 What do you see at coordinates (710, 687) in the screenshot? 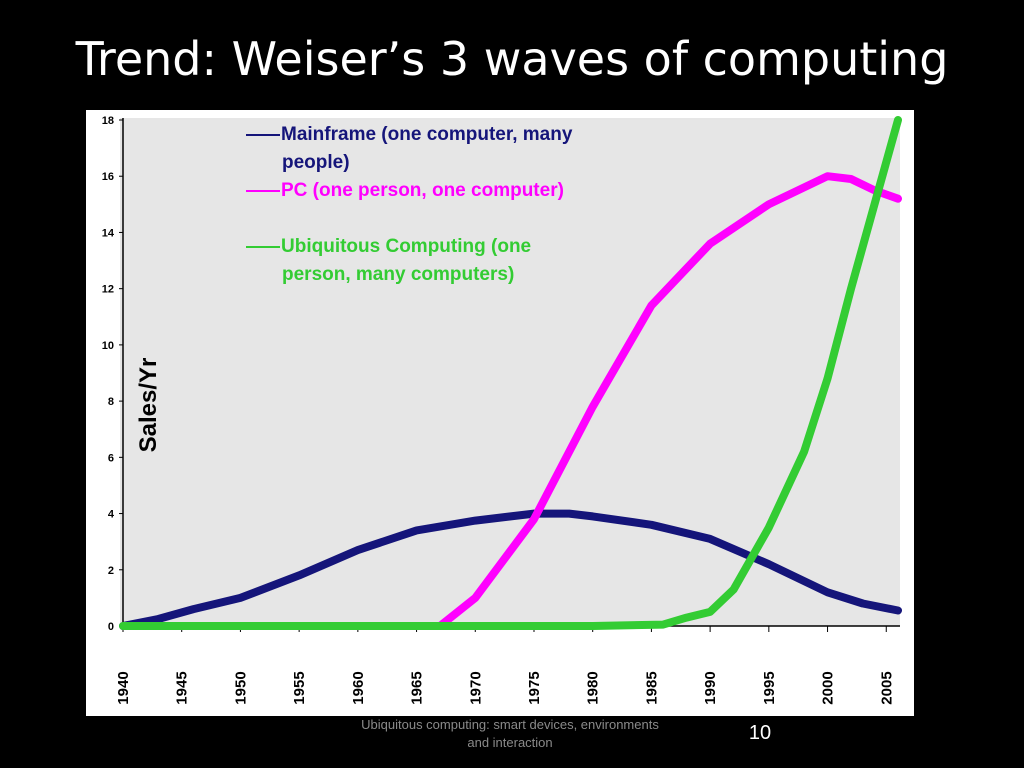
I see `x-tick-label: 1990` at bounding box center [710, 687].